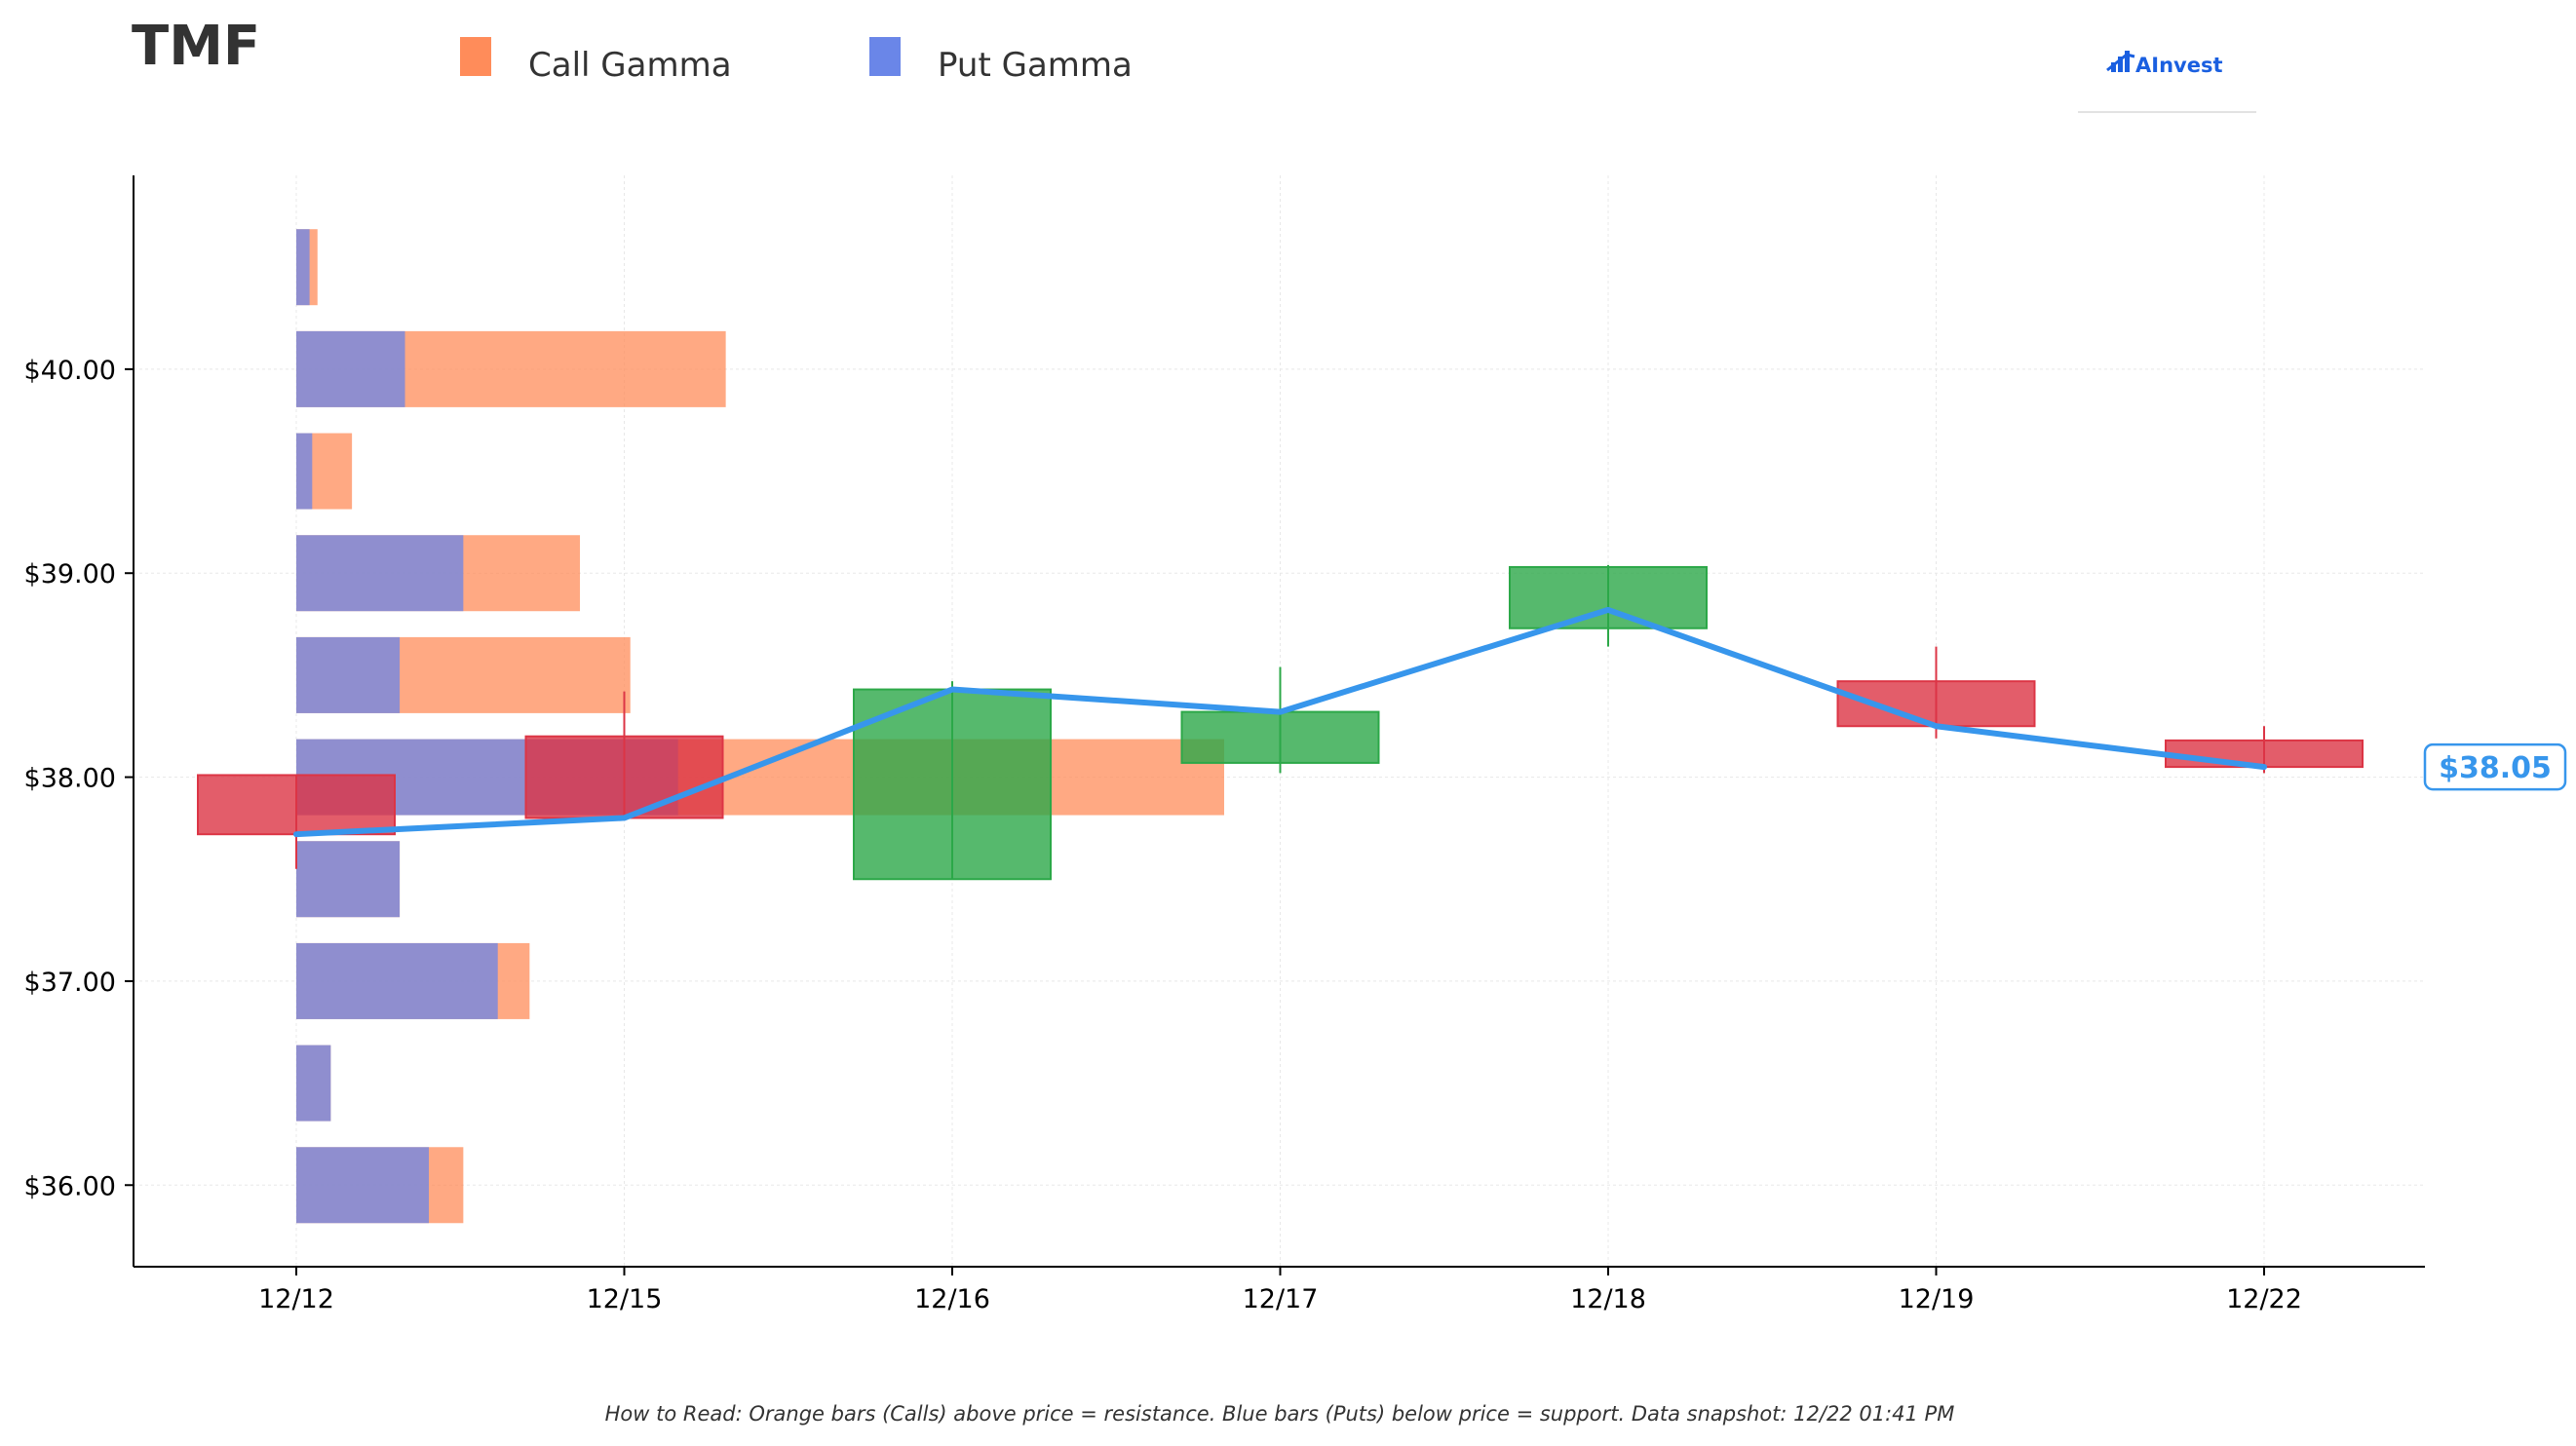  Describe the element at coordinates (1937, 1299) in the screenshot. I see `x-tick-label-5: 12/19` at that location.